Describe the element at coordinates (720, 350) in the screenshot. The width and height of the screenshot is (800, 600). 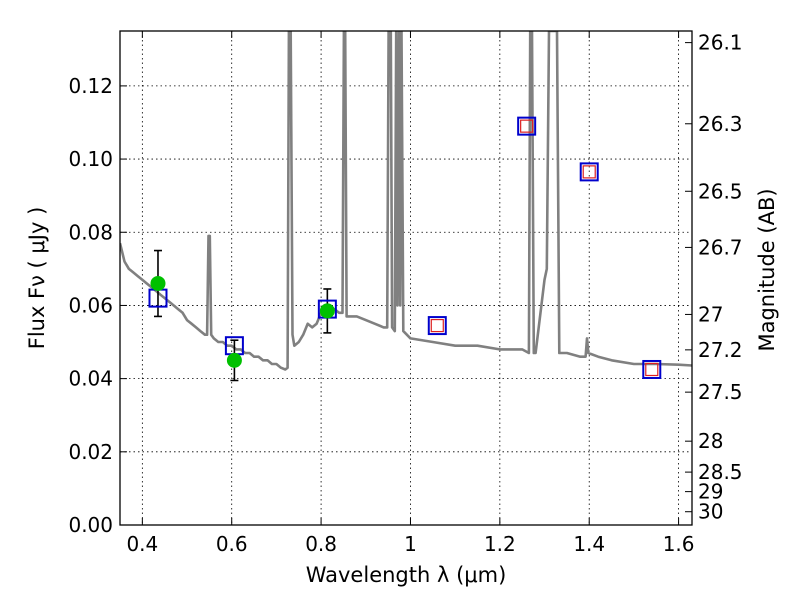
I see `right-tick-label: 27.2` at that location.